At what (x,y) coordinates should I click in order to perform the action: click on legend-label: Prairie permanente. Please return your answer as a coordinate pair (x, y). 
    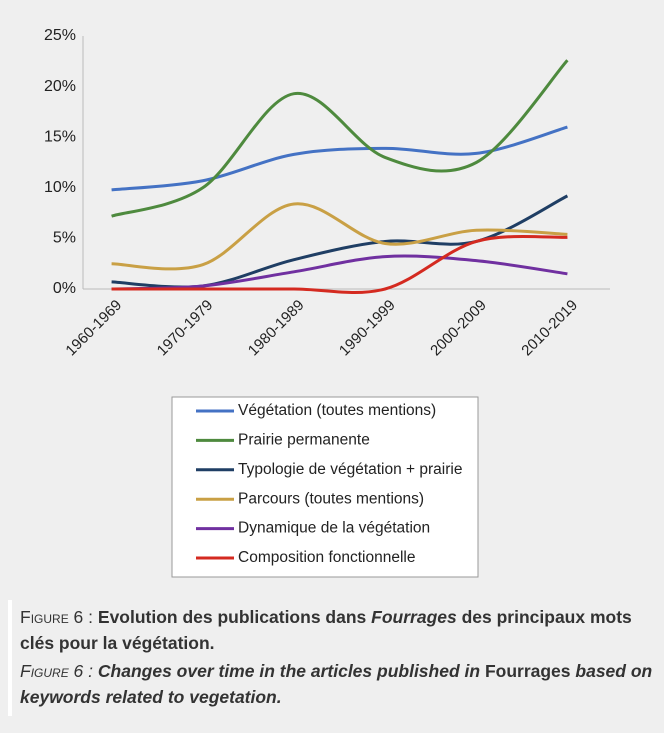
    Looking at the image, I should click on (304, 439).